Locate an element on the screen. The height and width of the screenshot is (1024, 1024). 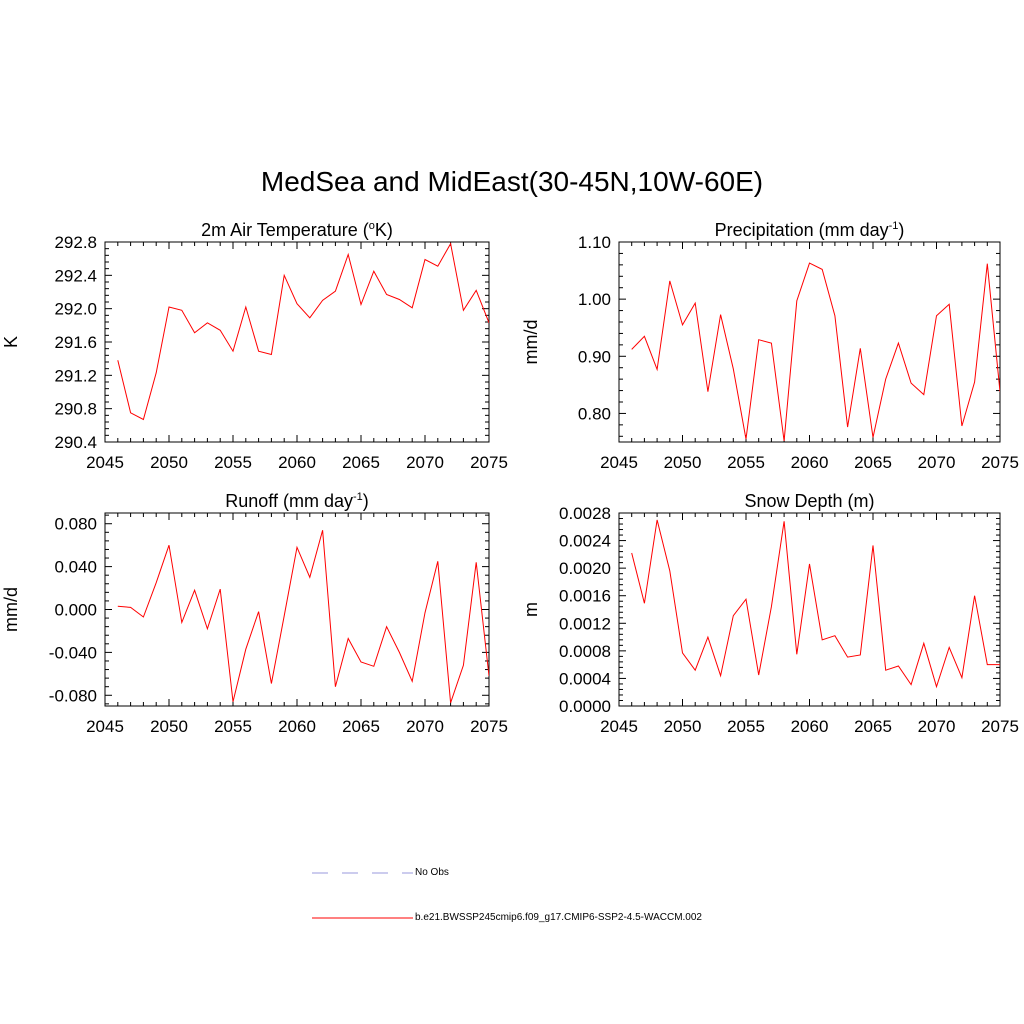
y-axis-label: K is located at coordinates (11, 342).